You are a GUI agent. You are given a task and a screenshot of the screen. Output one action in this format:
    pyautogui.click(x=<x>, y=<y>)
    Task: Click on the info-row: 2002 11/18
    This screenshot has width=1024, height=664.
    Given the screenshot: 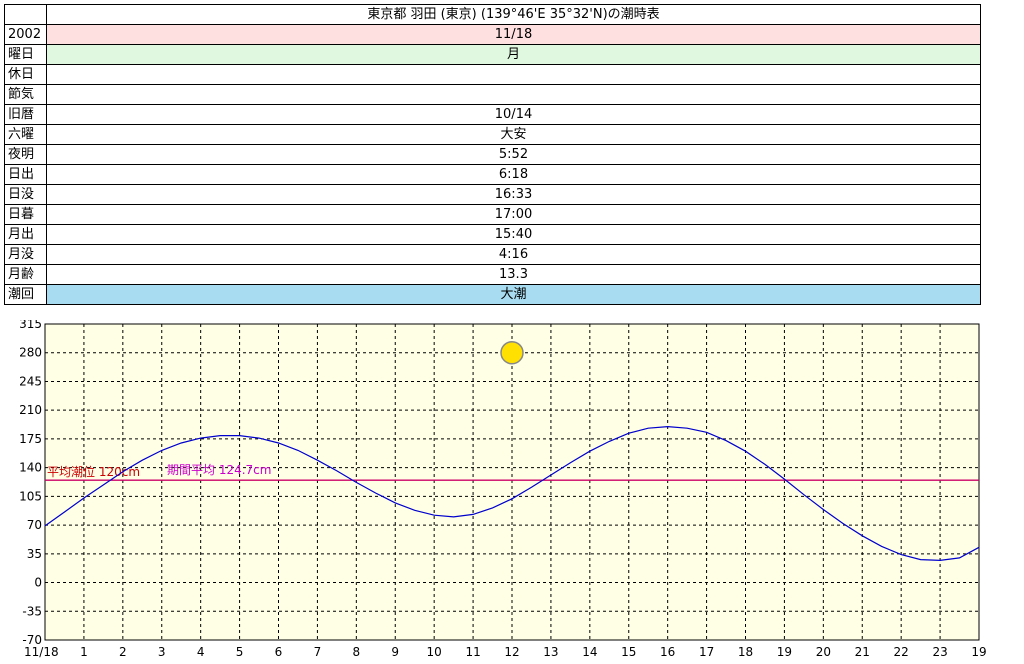 What is the action you would take?
    pyautogui.click(x=492, y=34)
    